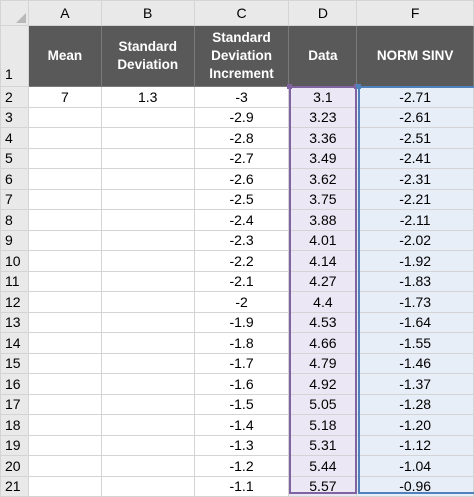 Image resolution: width=474 pixels, height=497 pixels. Describe the element at coordinates (14, 363) in the screenshot. I see `row-header: 15` at that location.